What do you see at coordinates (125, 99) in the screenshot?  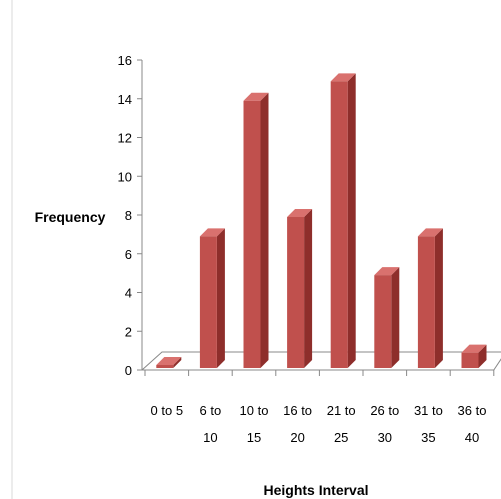 I see `y-tick-label: 14` at bounding box center [125, 99].